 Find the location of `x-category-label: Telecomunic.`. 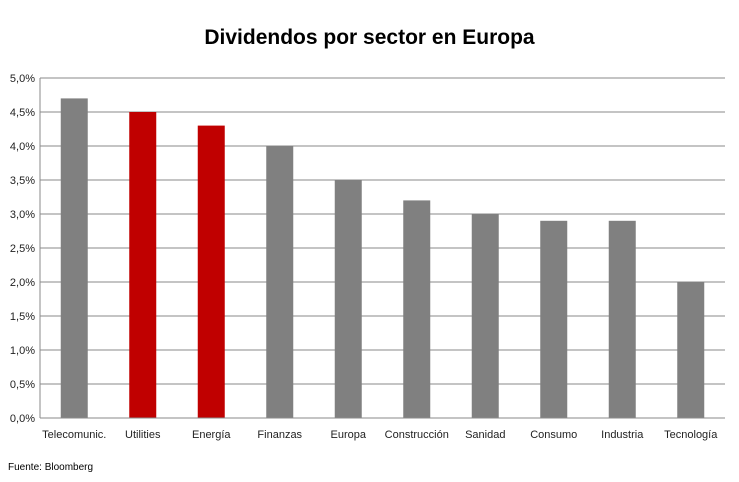

x-category-label: Telecomunic. is located at coordinates (74, 435).